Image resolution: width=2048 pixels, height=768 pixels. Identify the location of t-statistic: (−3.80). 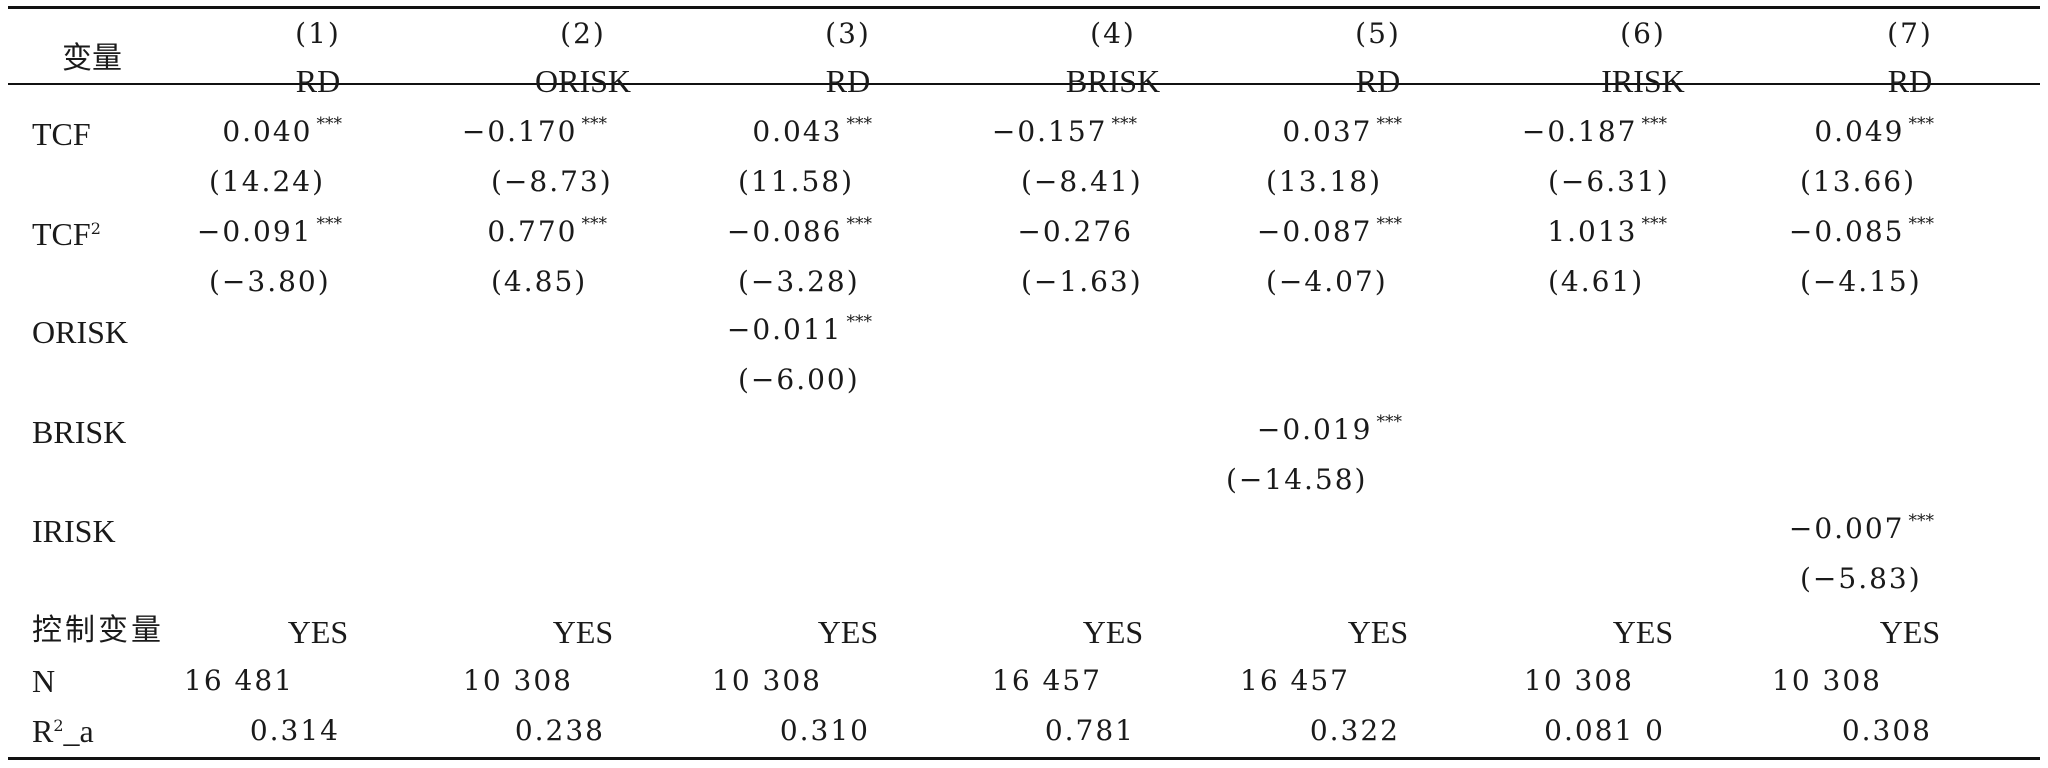
(270, 281).